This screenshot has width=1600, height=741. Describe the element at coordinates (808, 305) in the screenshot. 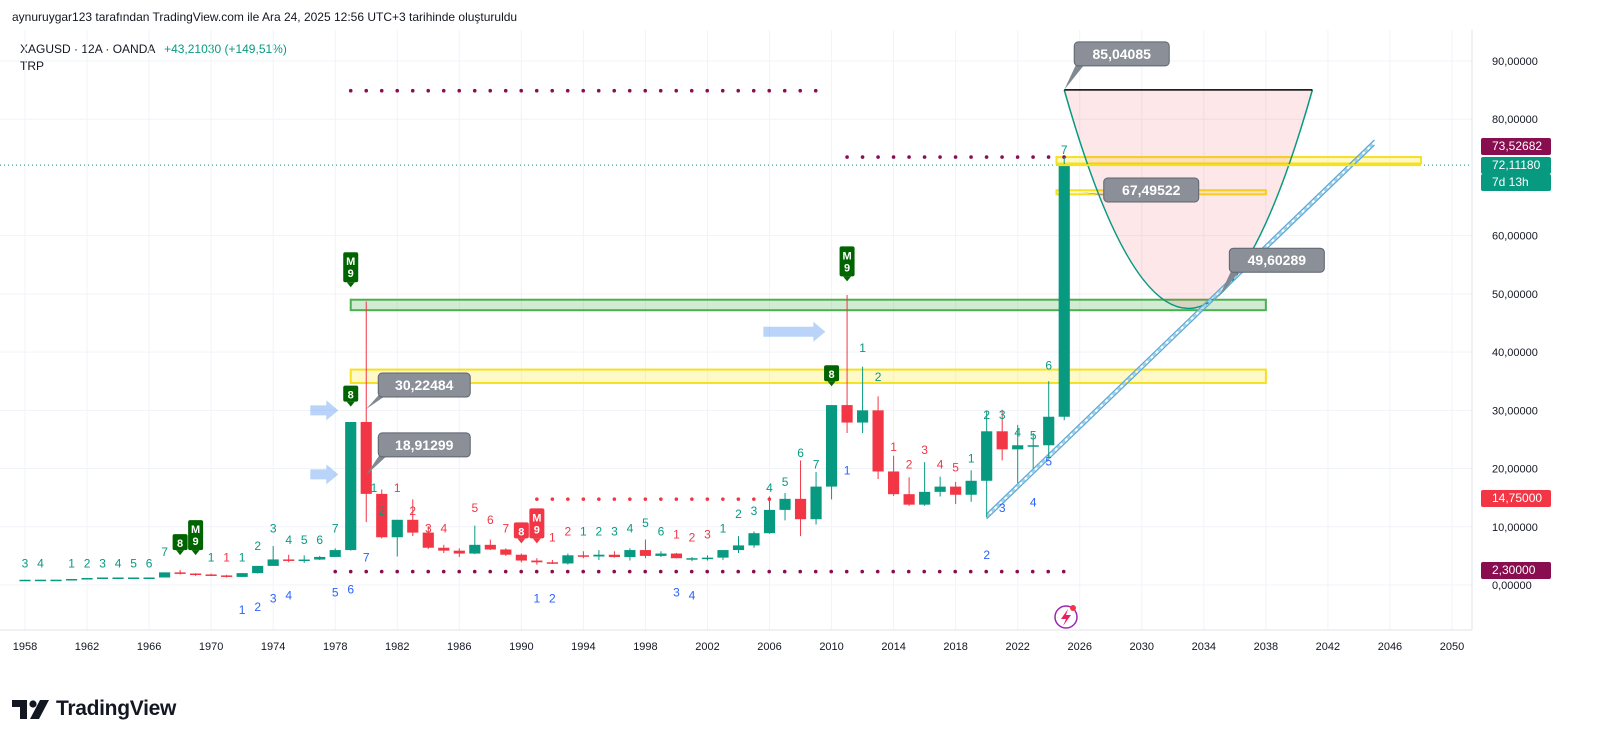

I see `green-zone` at that location.